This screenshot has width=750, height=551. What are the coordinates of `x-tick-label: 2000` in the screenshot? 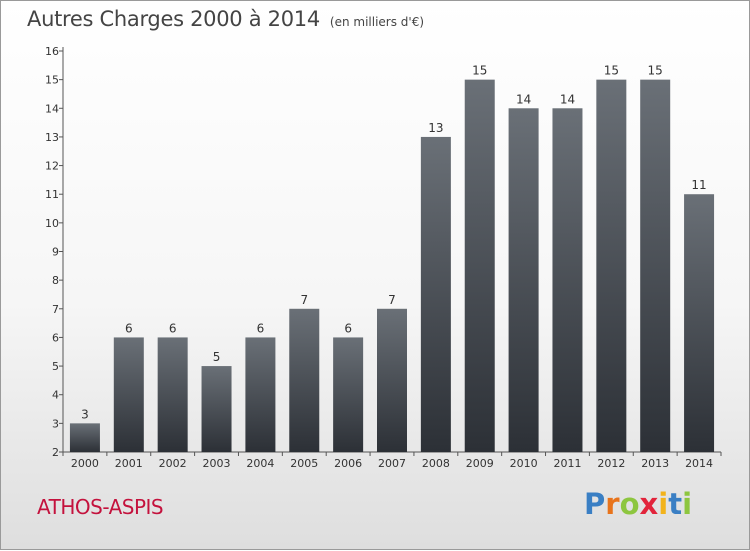 It's located at (85, 463).